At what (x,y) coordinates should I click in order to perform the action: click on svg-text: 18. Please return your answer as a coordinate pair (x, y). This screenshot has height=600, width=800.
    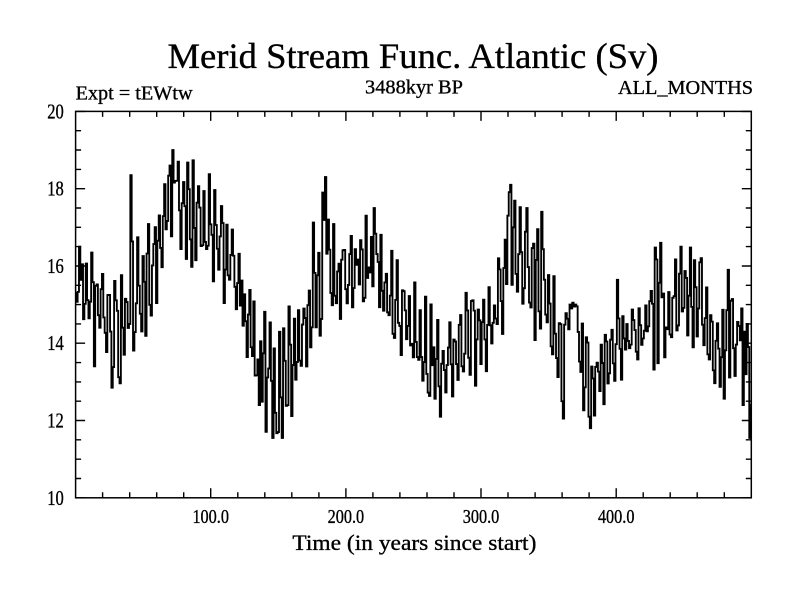
    Looking at the image, I should click on (55, 189).